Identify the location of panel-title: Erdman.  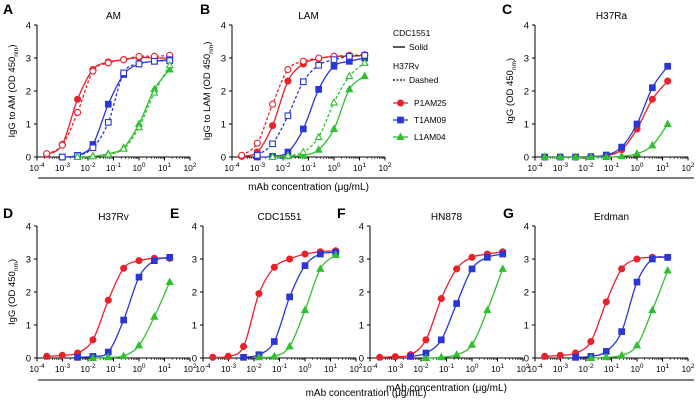
(611, 217).